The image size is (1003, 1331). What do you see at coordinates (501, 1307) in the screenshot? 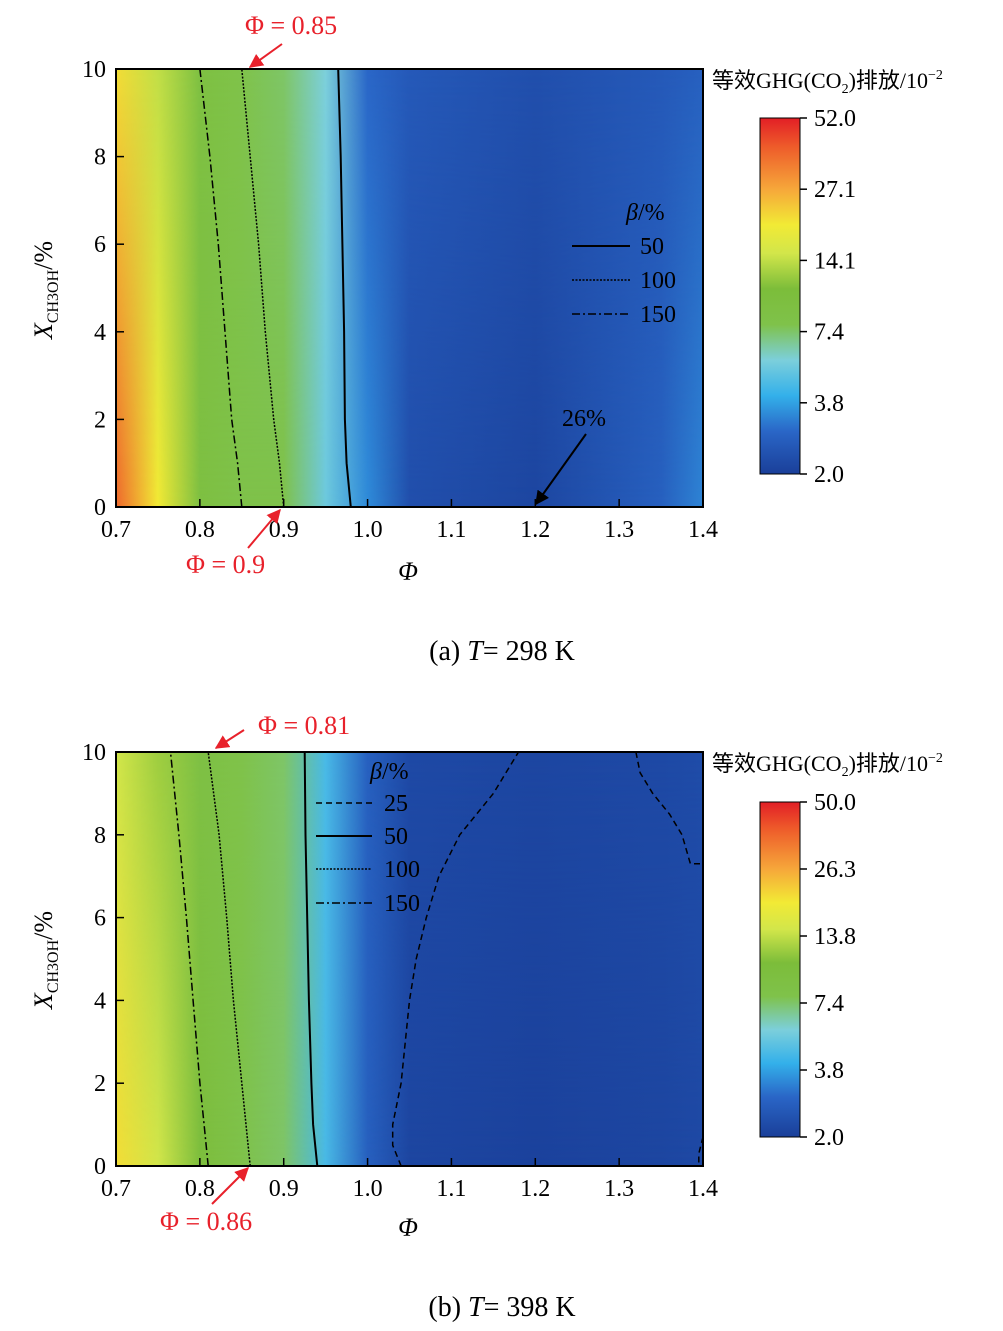
I see `panel-b-caption: (b) T= 398 K` at bounding box center [501, 1307].